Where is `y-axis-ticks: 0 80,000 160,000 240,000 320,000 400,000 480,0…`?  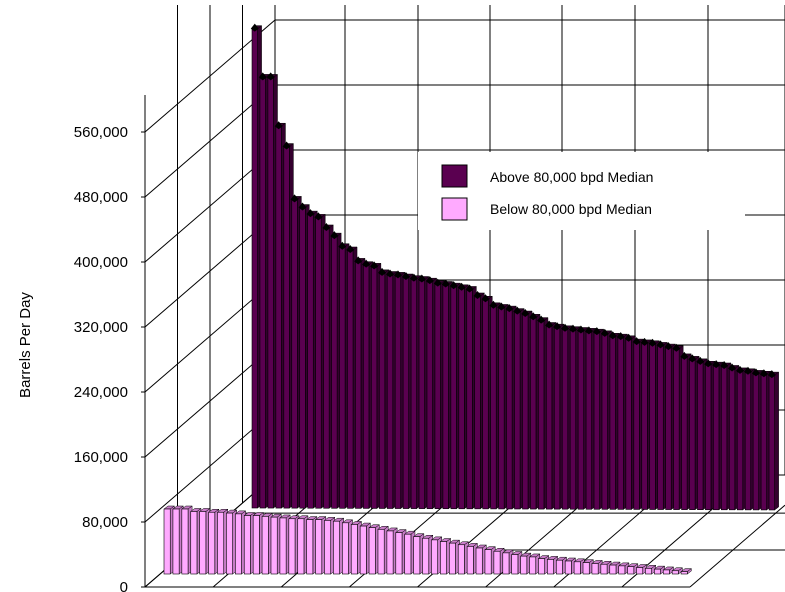
y-axis-ticks: 0 80,000 160,000 240,000 320,000 400,000 480,0… is located at coordinates (109, 358).